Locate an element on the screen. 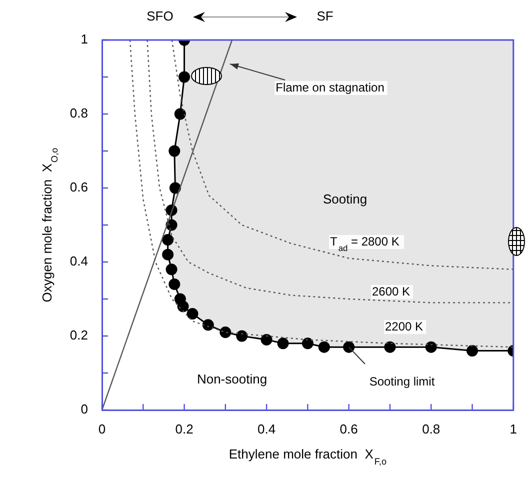 The height and width of the screenshot is (482, 529). y-tick-label: 0.6 is located at coordinates (79, 187).